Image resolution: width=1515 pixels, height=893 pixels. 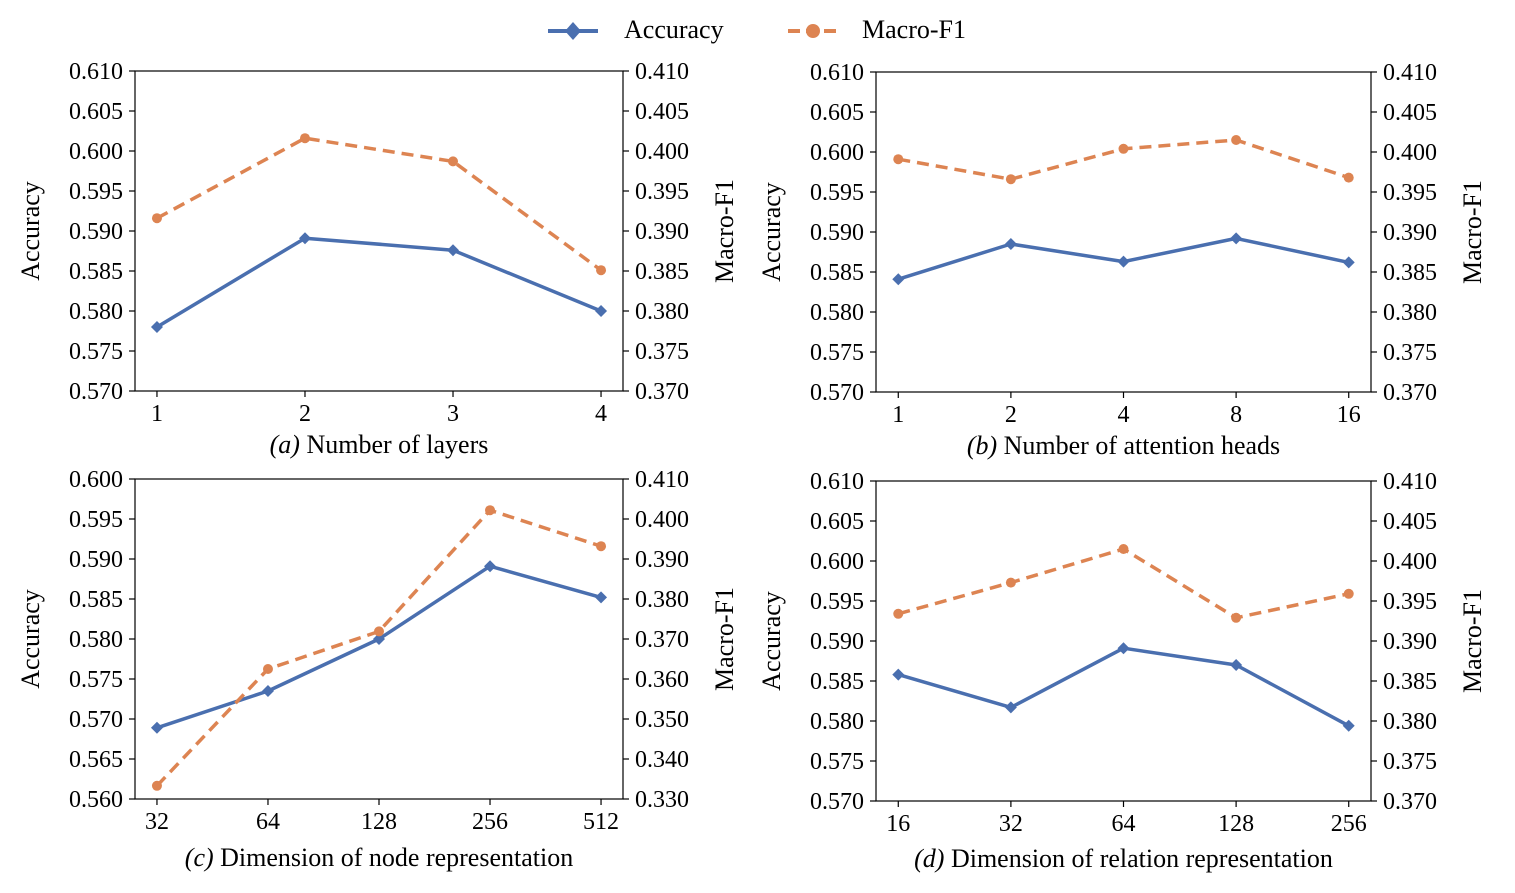 What do you see at coordinates (1123, 641) in the screenshot?
I see `plot-frame` at bounding box center [1123, 641].